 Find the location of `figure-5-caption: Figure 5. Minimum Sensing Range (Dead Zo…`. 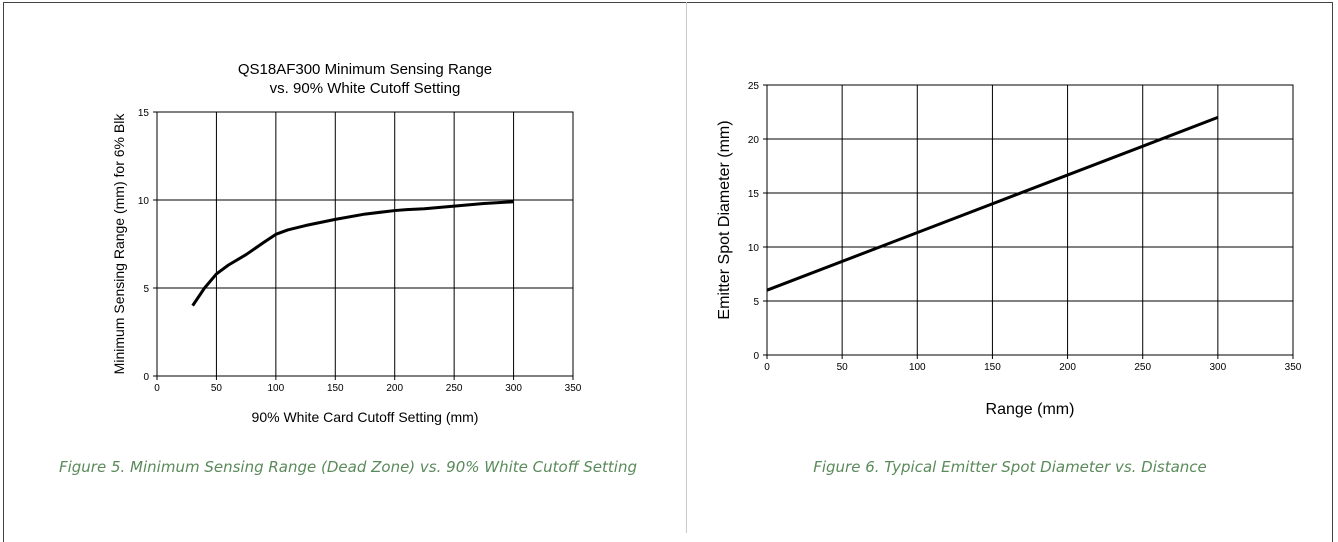

figure-5-caption: Figure 5. Minimum Sensing Range (Dead Zo… is located at coordinates (347, 467).